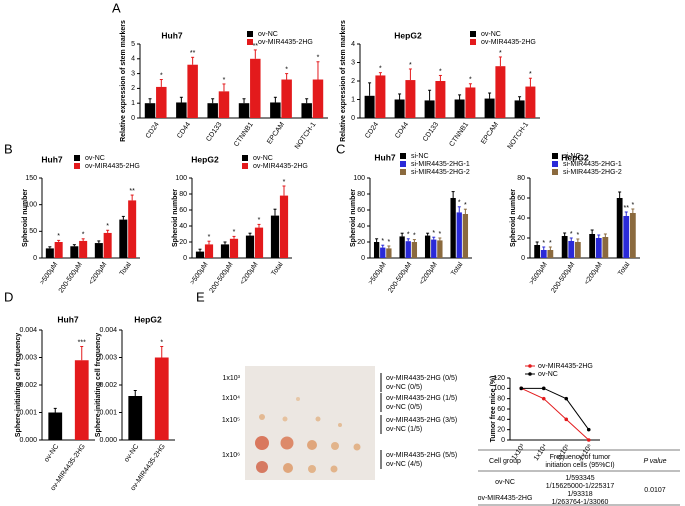  What do you see at coordinates (82, 342) in the screenshot?
I see `significance: ***` at bounding box center [82, 342].